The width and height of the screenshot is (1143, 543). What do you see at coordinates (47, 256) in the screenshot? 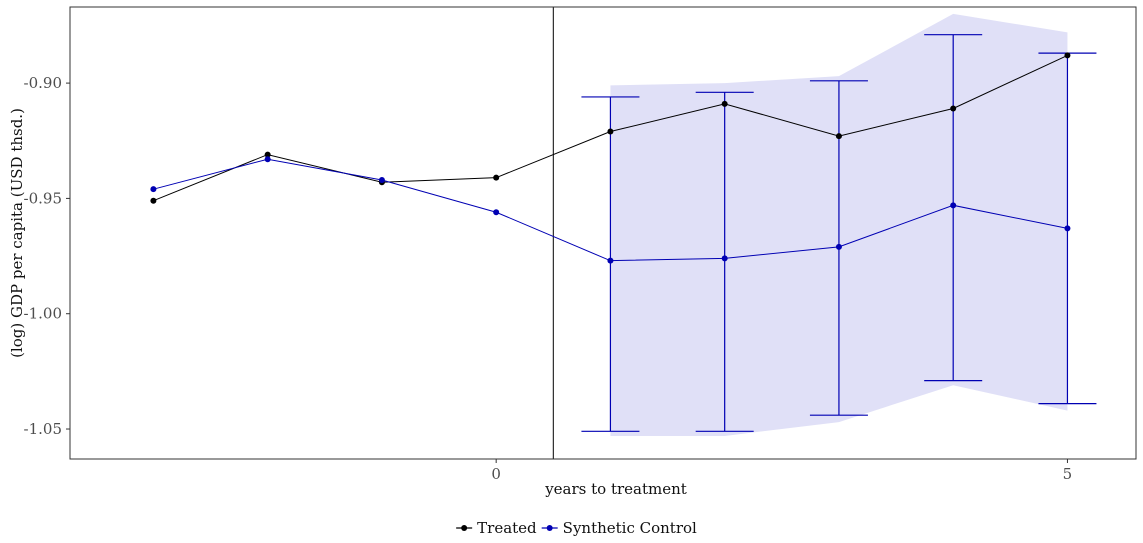
I see `y-axis: -0.90 -0.95 -1.00 -1.05` at bounding box center [47, 256].